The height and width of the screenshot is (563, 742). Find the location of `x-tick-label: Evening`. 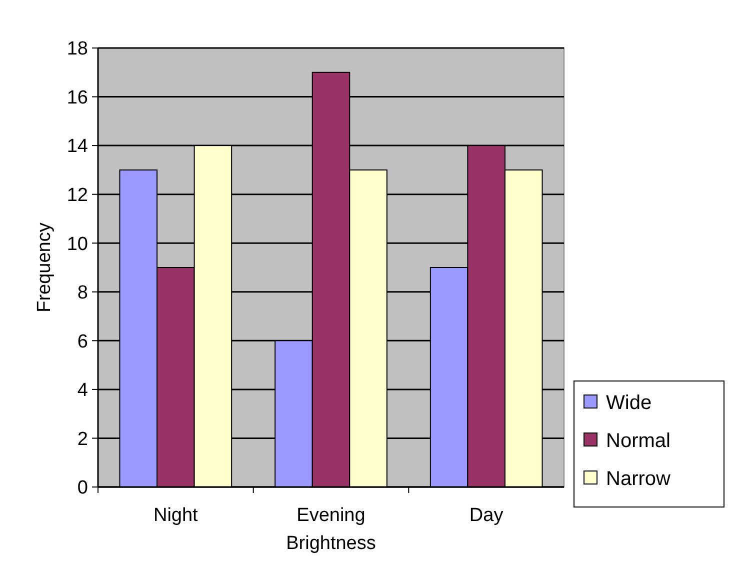

x-tick-label: Evening is located at coordinates (331, 515).